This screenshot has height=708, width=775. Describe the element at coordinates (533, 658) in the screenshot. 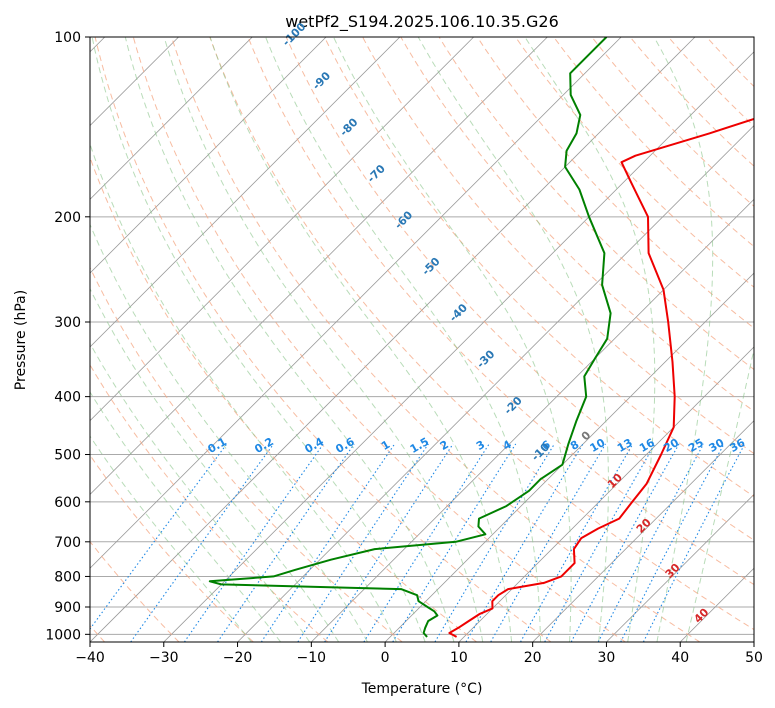

I see `x-tick-label: 20` at that location.